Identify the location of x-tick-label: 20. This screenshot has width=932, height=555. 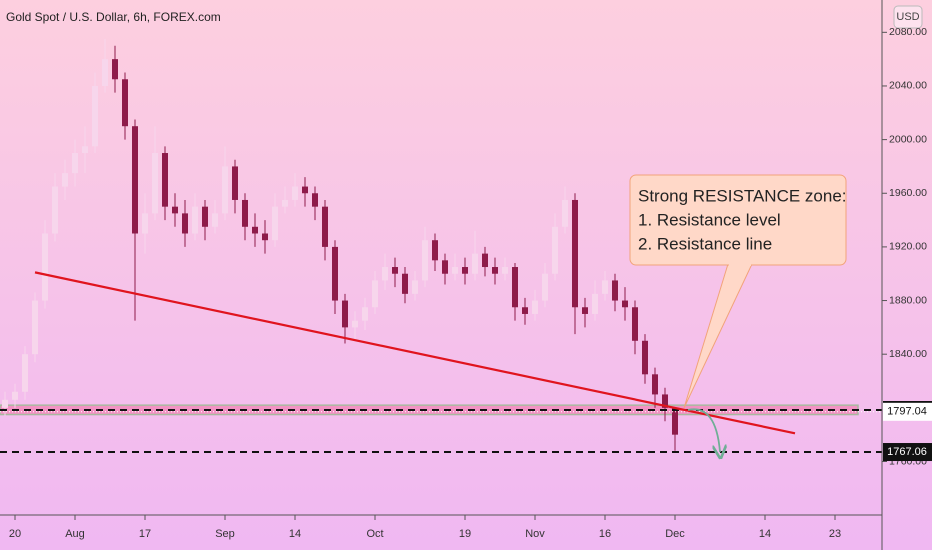
(15, 534).